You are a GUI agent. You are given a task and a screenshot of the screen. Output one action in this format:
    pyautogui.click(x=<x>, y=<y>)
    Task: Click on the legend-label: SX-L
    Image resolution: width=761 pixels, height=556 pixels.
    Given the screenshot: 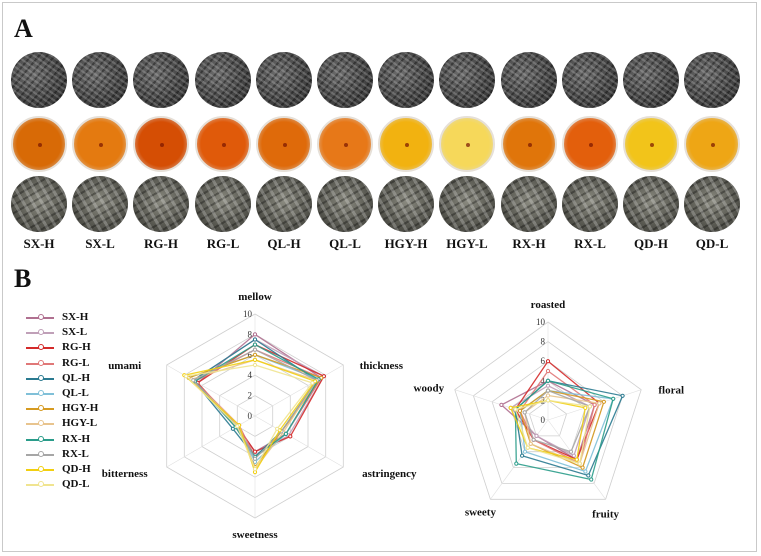 What is the action you would take?
    pyautogui.click(x=75, y=332)
    